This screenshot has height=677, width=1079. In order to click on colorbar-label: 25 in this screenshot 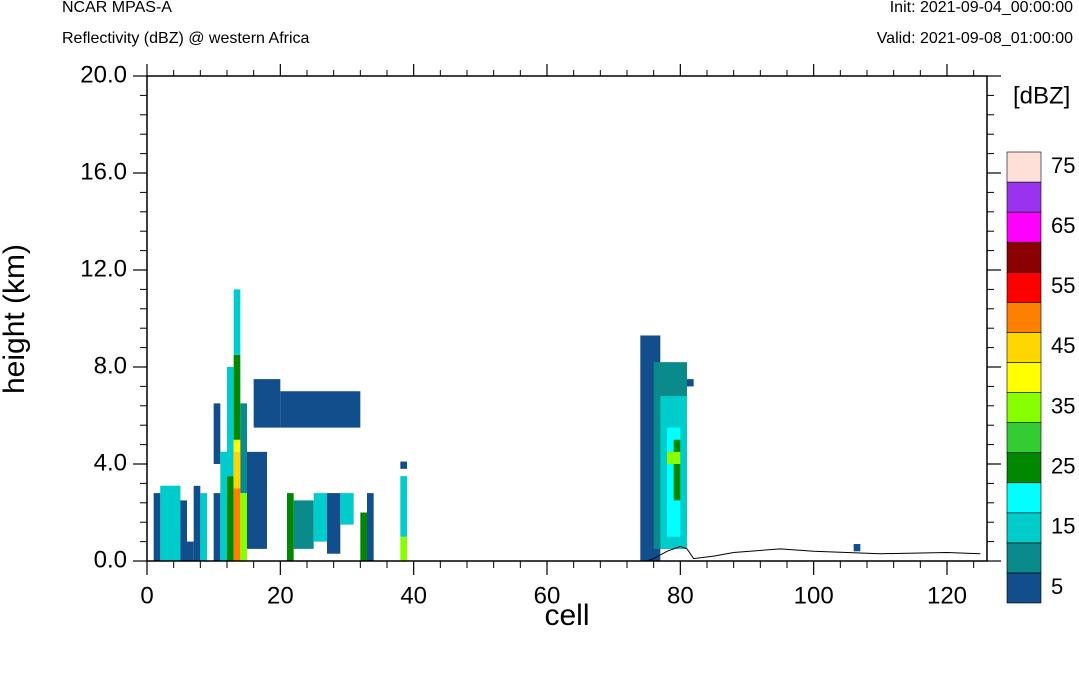, I will do `click(1063, 466)`.